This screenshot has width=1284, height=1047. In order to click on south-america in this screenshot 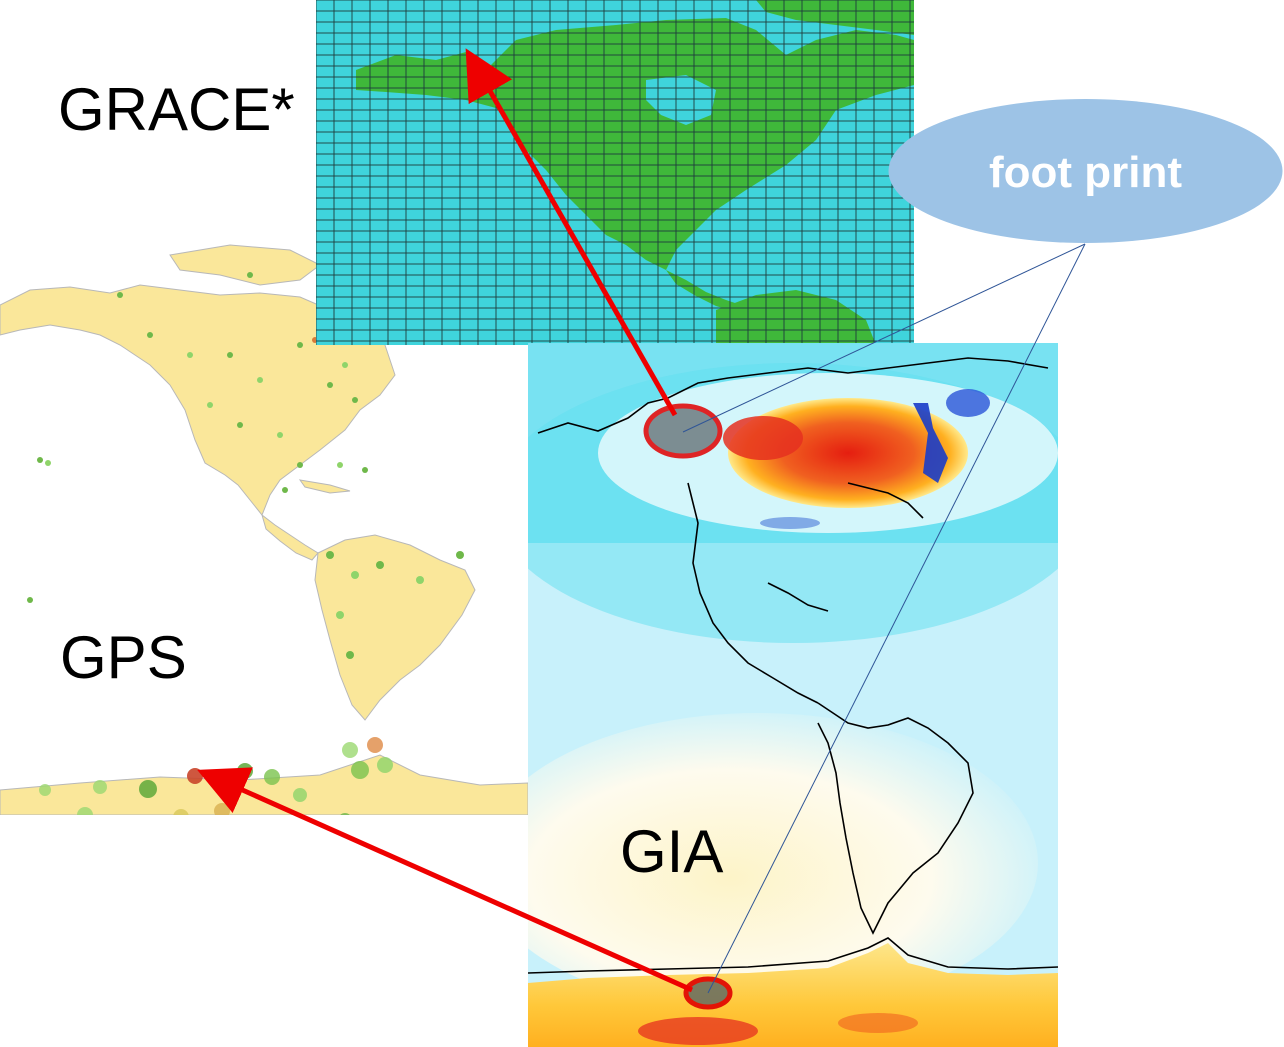, I will do `click(395, 627)`.